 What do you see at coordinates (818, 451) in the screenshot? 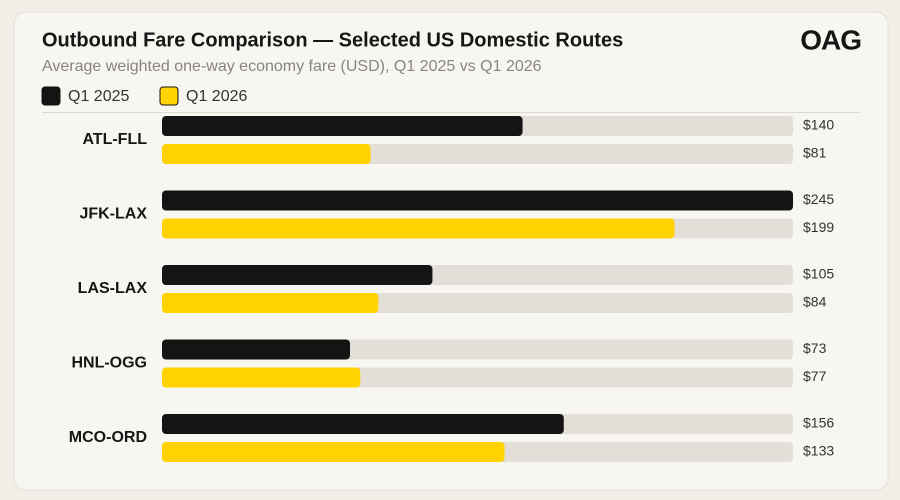
I see `value-label: $133` at bounding box center [818, 451].